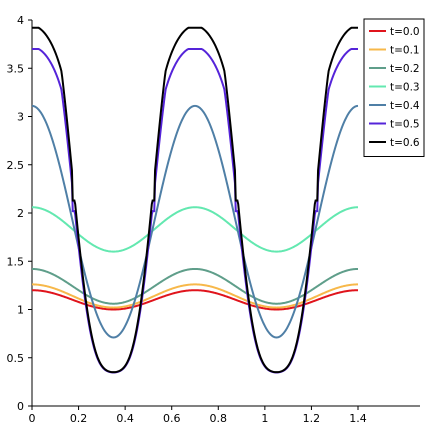  I want to click on x-tick-label: 1, so click(264, 418).